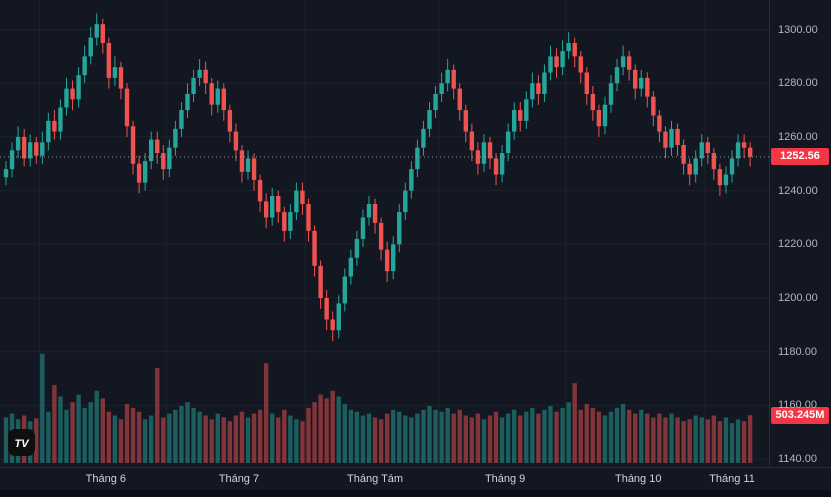  I want to click on tradingview-logo: TV, so click(21, 442).